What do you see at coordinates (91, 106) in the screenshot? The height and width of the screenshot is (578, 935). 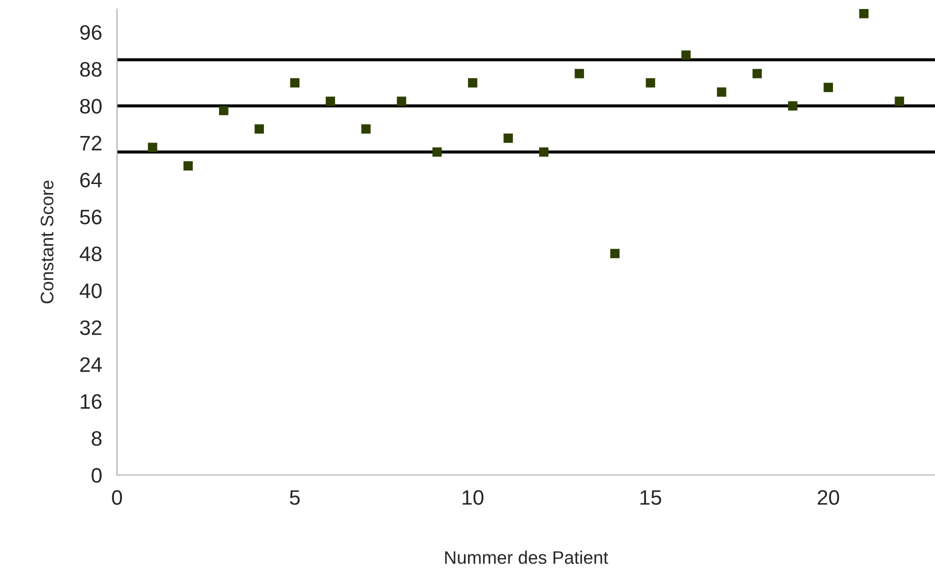 I see `y-tick-label: 80` at bounding box center [91, 106].